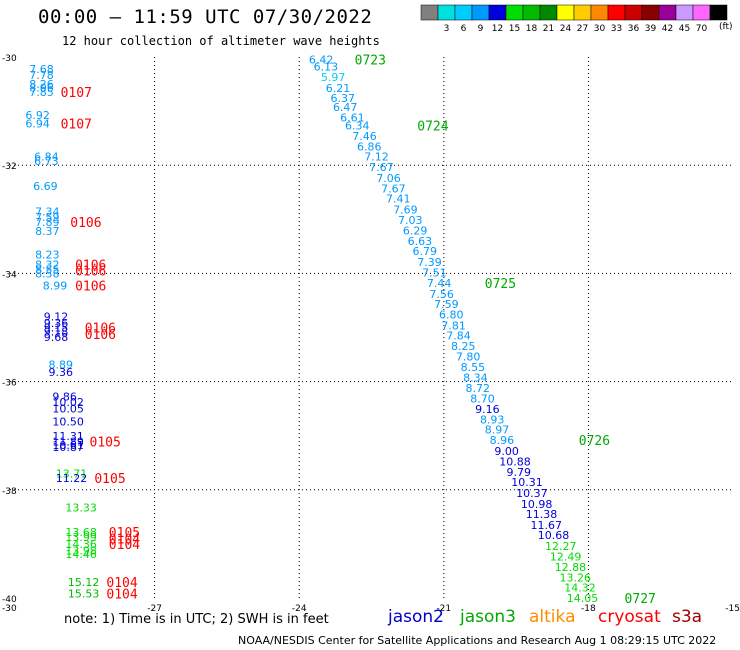 This screenshot has height=650, width=740. Describe the element at coordinates (487, 409) in the screenshot. I see `swh-value-label: 9.16` at that location.